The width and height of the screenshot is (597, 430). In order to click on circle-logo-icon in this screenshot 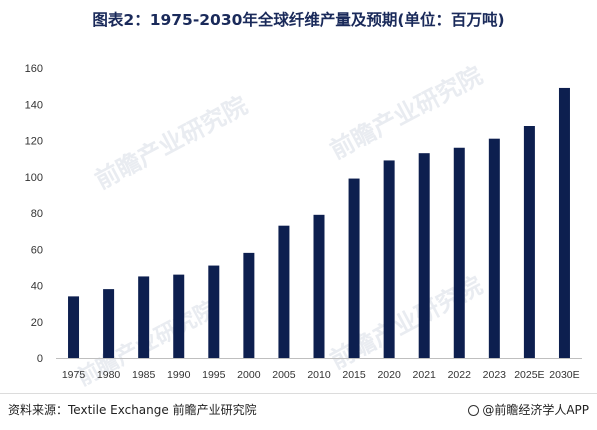, I will do `click(474, 410)`.